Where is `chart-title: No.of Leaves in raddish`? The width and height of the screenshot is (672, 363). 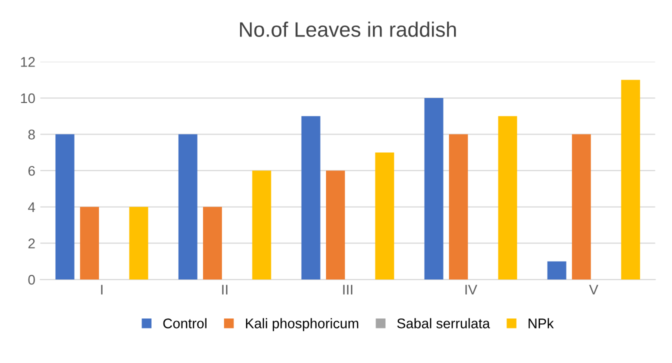 chart-title: No.of Leaves in raddish is located at coordinates (348, 29).